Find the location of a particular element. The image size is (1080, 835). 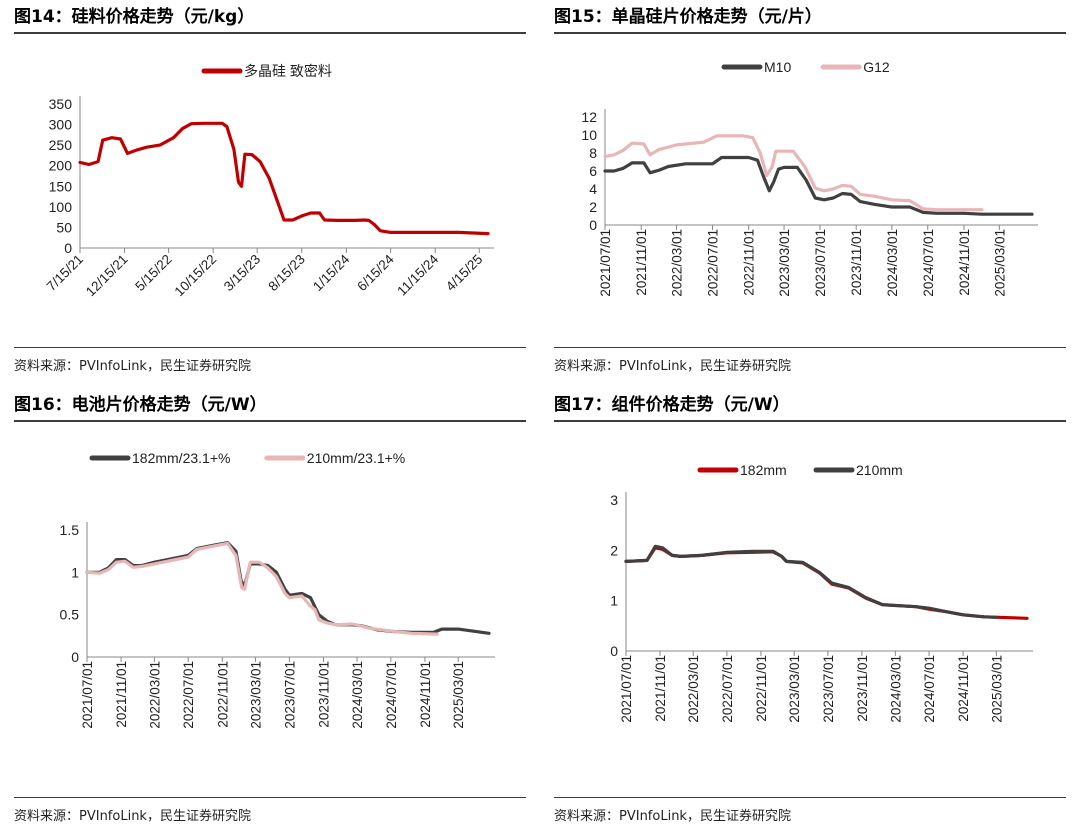

y-tick-label: 1.5 is located at coordinates (70, 530).